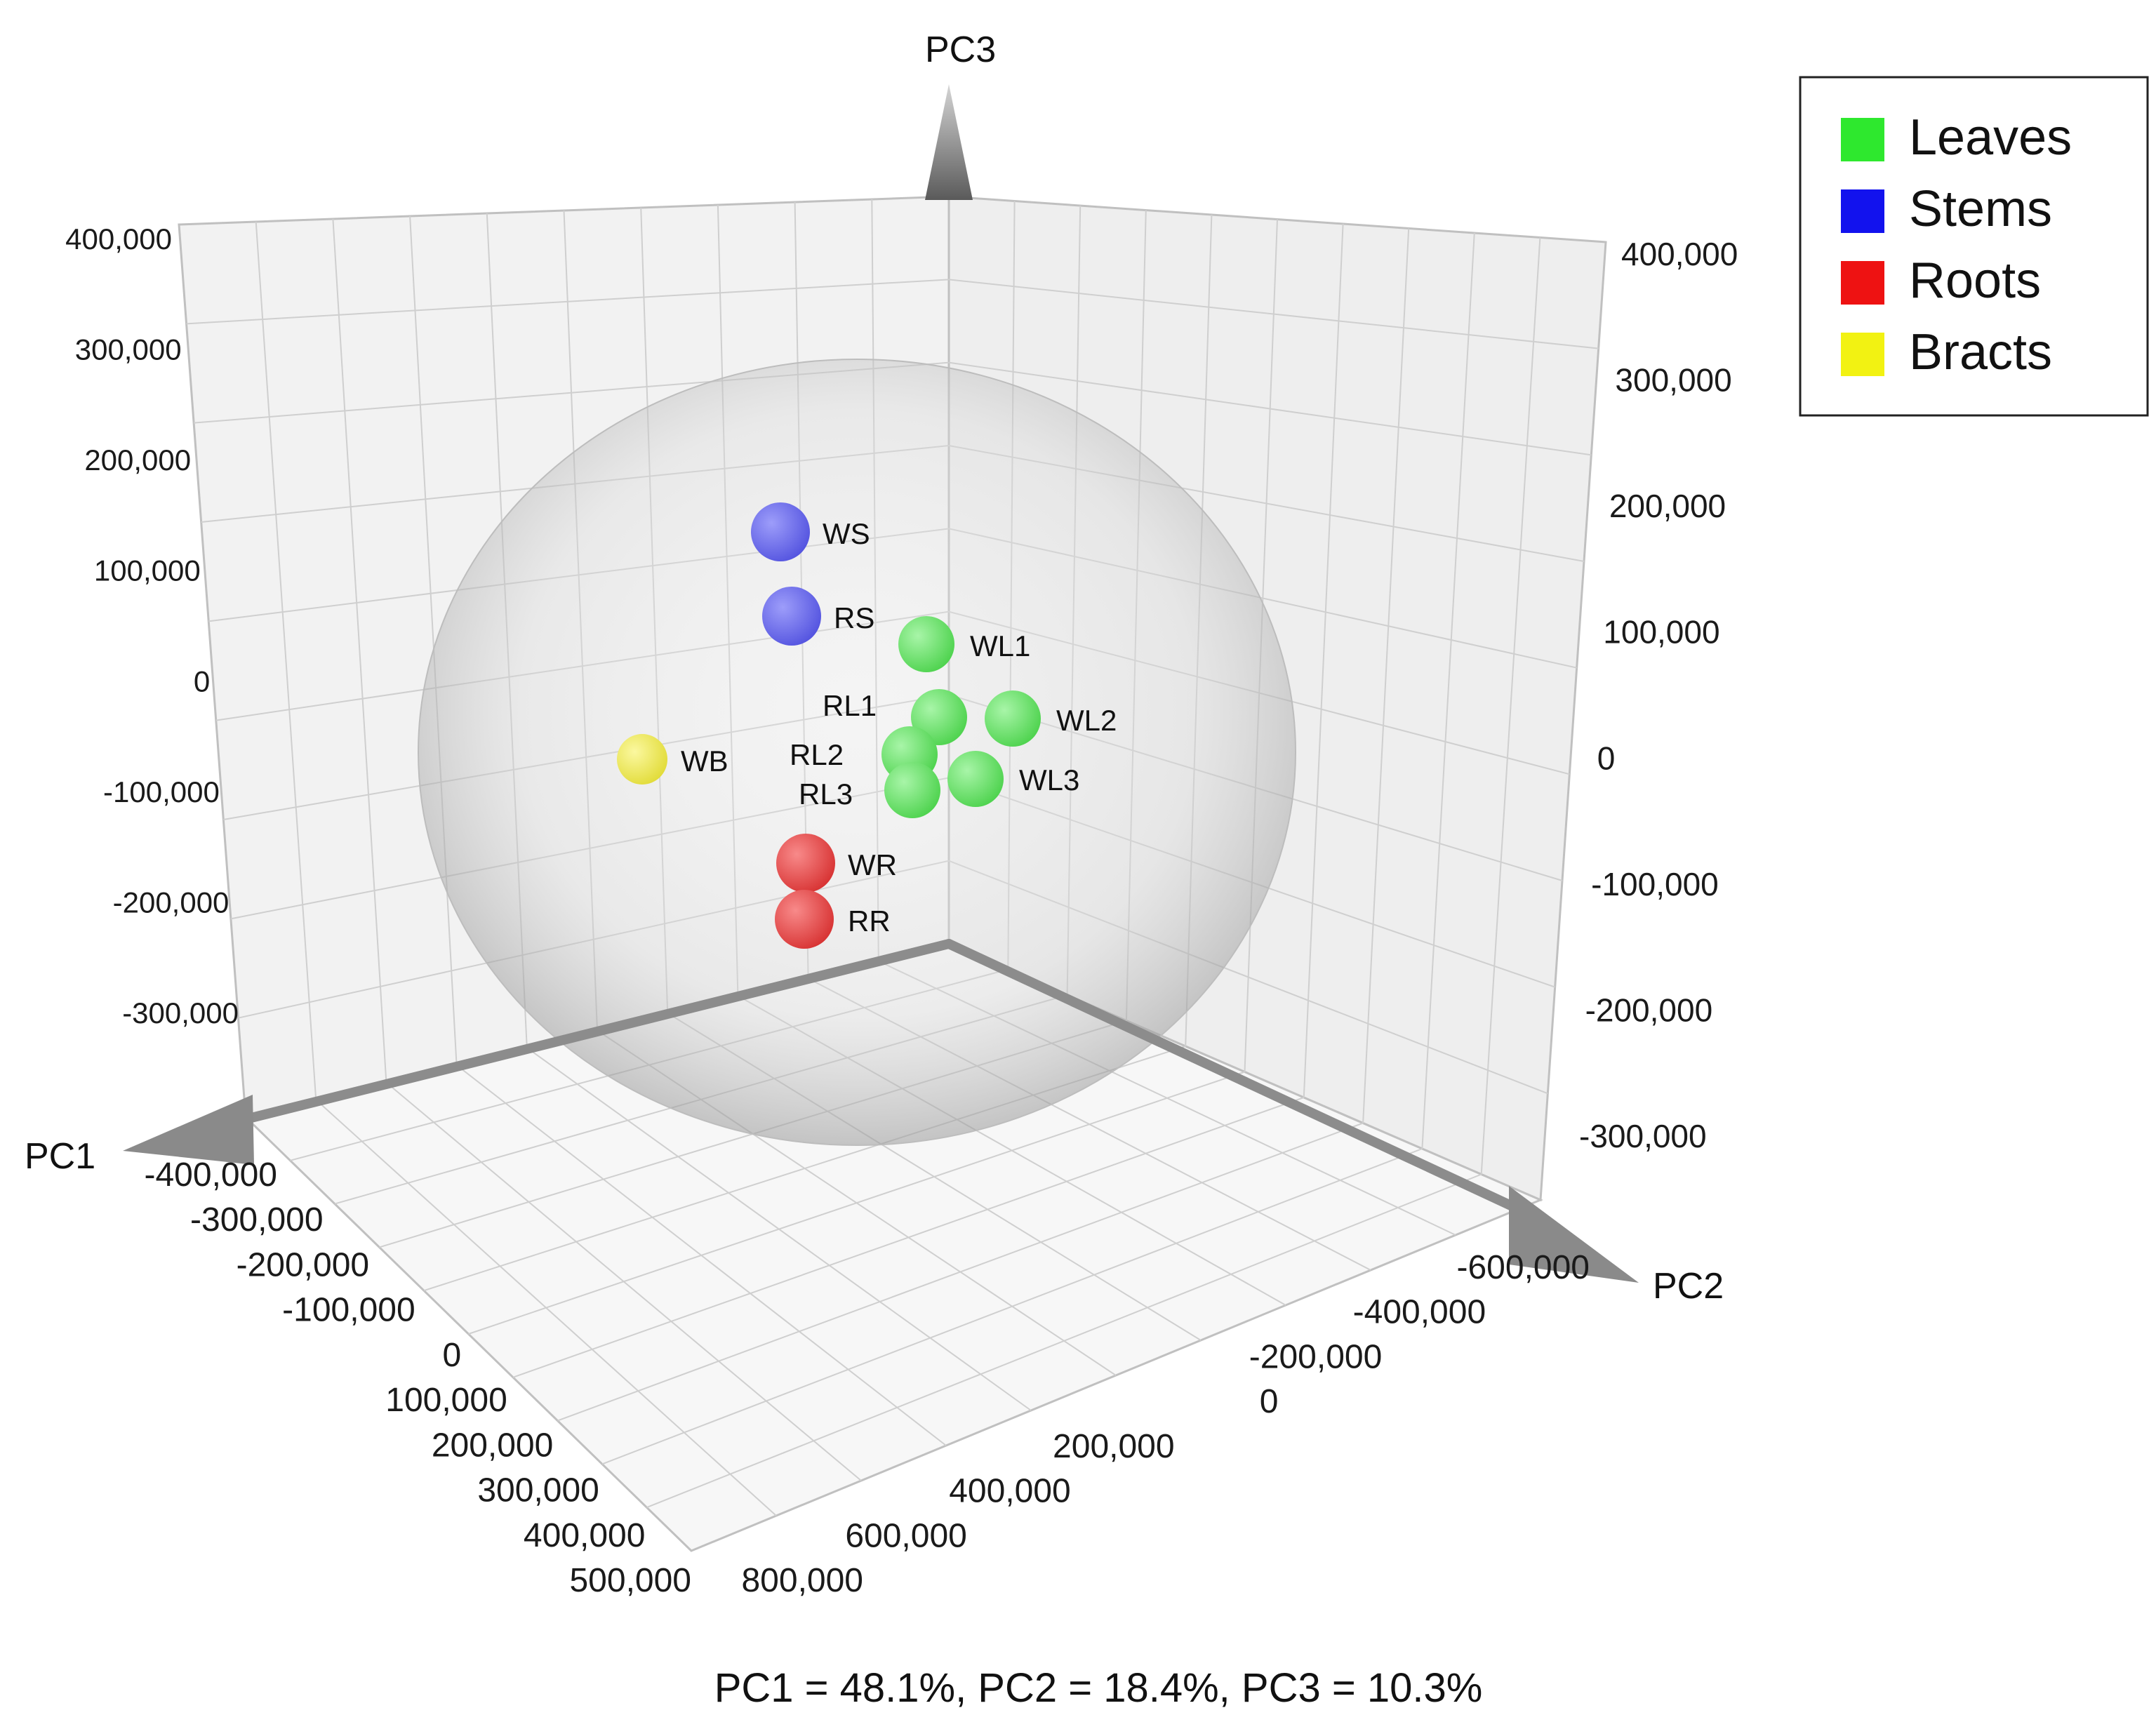  I want to click on pc1-axis-title: PC1, so click(60, 1156).